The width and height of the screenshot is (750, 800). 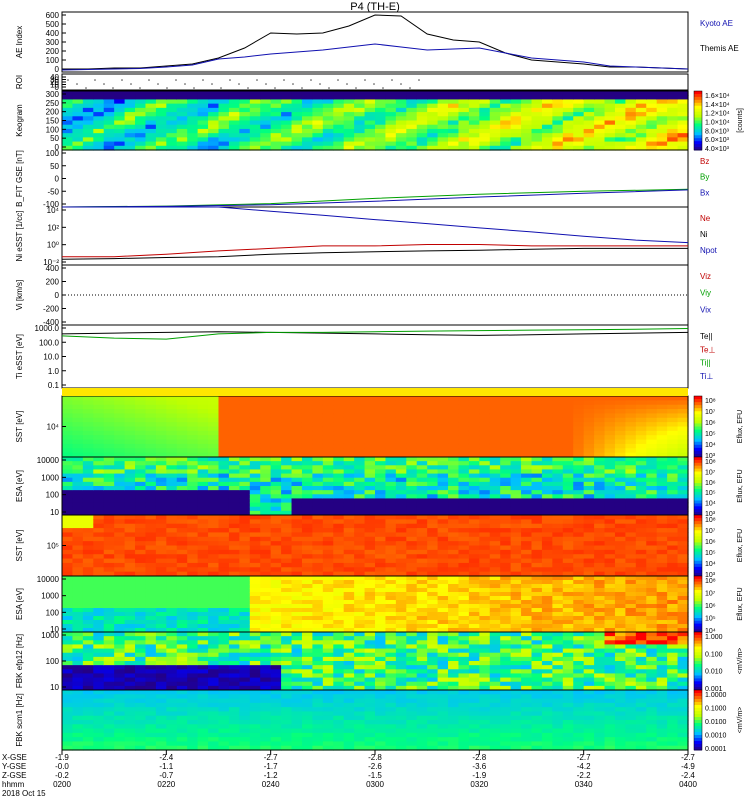 What do you see at coordinates (53, 268) in the screenshot?
I see `y-tick-label: 400` at bounding box center [53, 268].